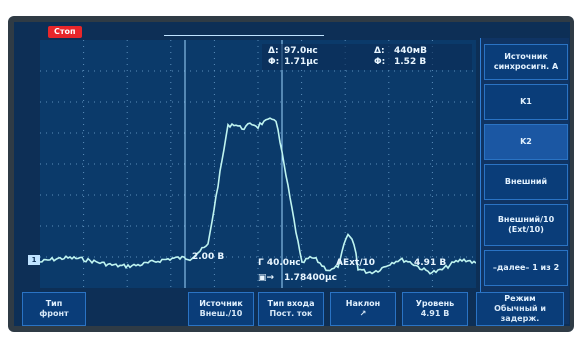 The height and width of the screenshot is (343, 579). Describe the element at coordinates (301, 62) in the screenshot. I see `readout-pos-t-value: 1.71μс` at that location.